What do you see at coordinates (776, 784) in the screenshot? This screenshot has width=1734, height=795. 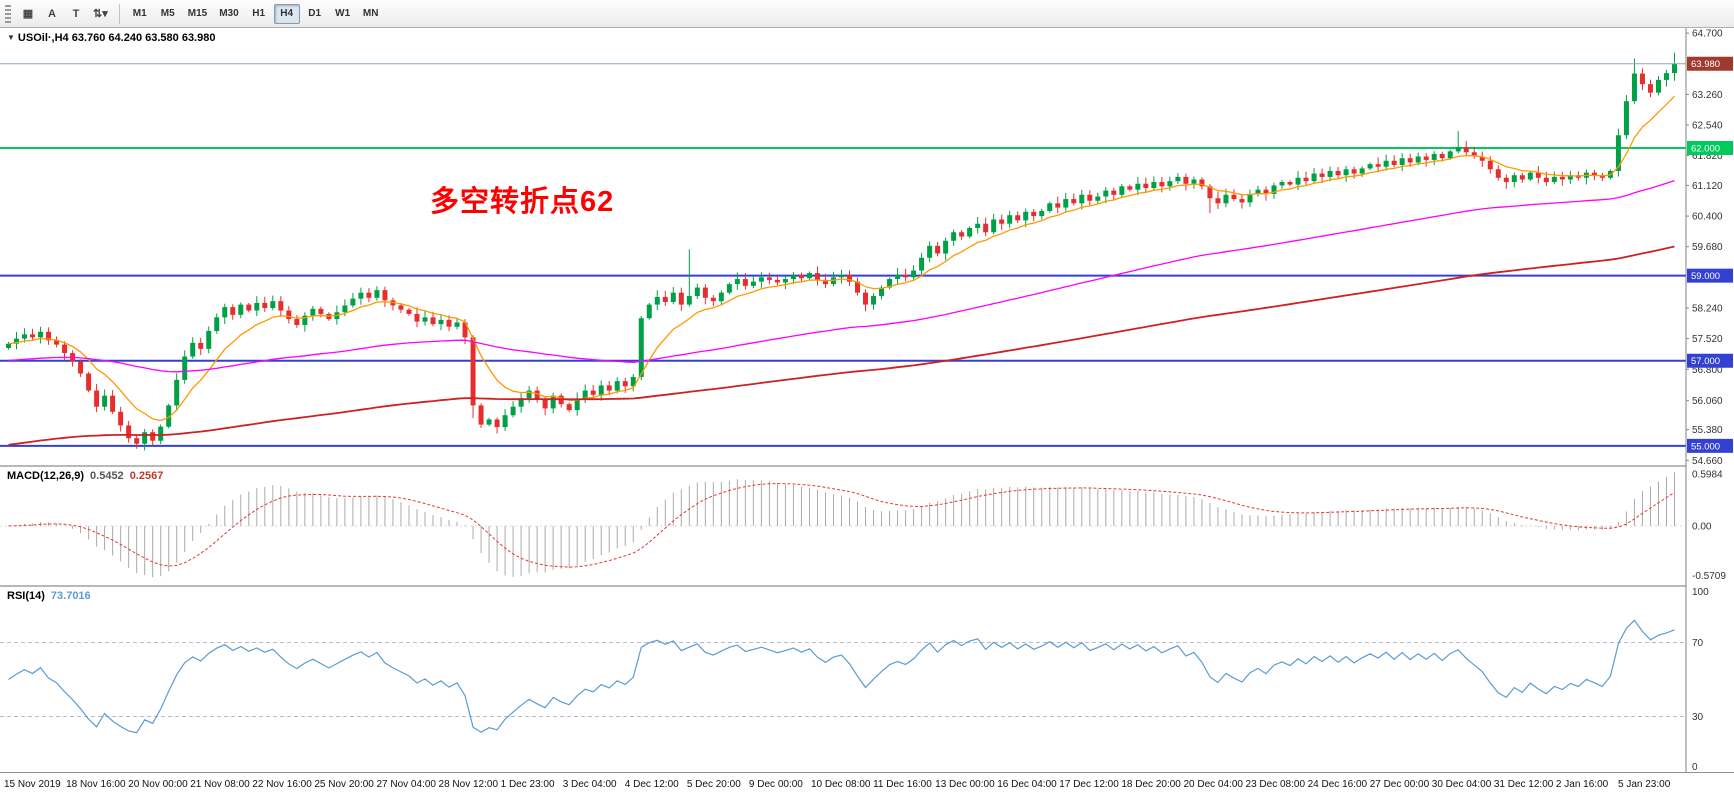 I see `time-tick-label: 9 Dec 00:00` at bounding box center [776, 784].